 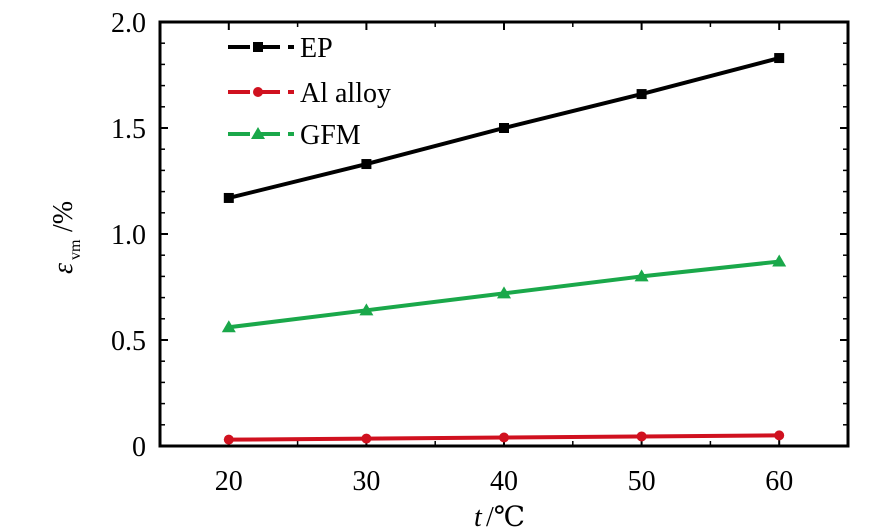 I want to click on y-tick-label: 1.5, so click(x=128, y=129).